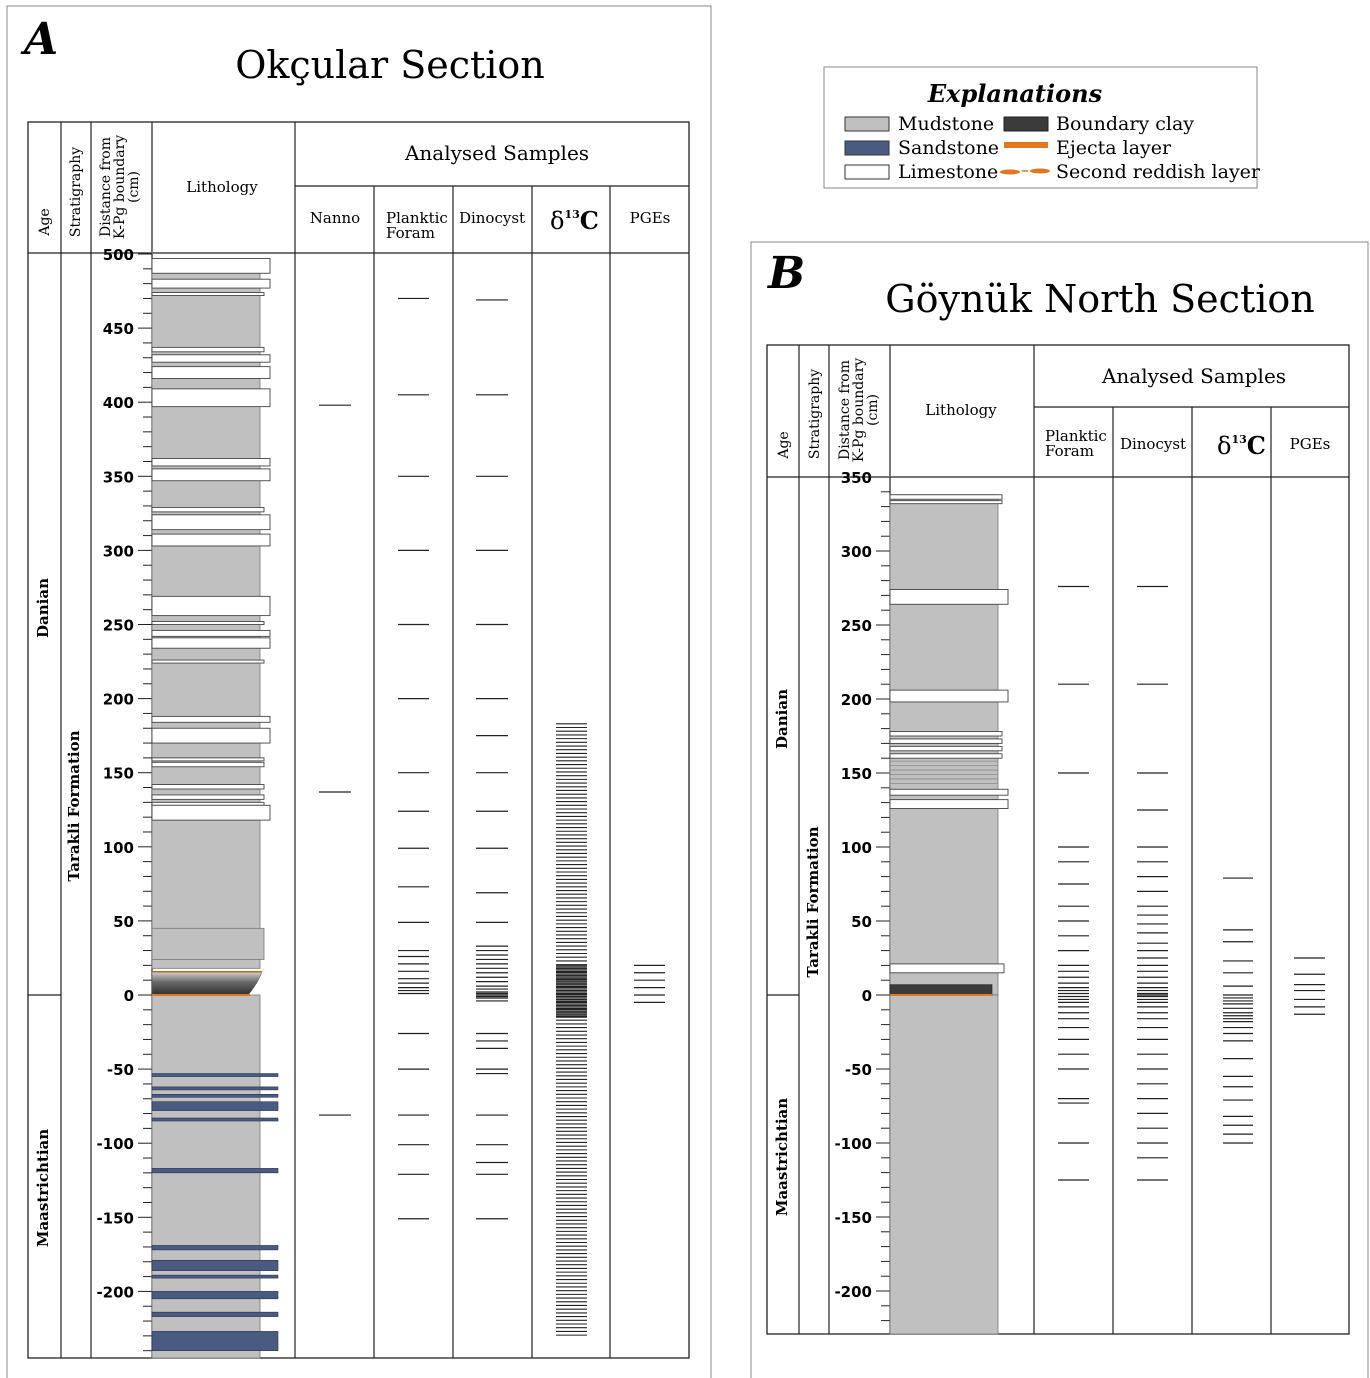 This screenshot has height=1378, width=1370. Describe the element at coordinates (867, 124) in the screenshot. I see `legend-swatch-mudstone` at that location.